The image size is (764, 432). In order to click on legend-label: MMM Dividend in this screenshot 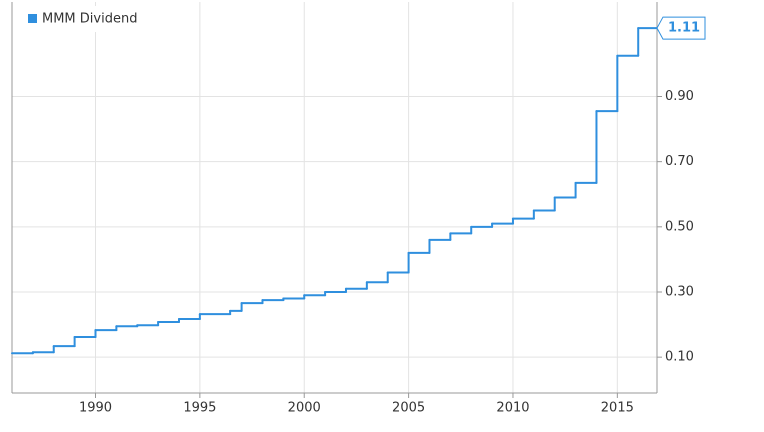, I will do `click(89, 19)`.